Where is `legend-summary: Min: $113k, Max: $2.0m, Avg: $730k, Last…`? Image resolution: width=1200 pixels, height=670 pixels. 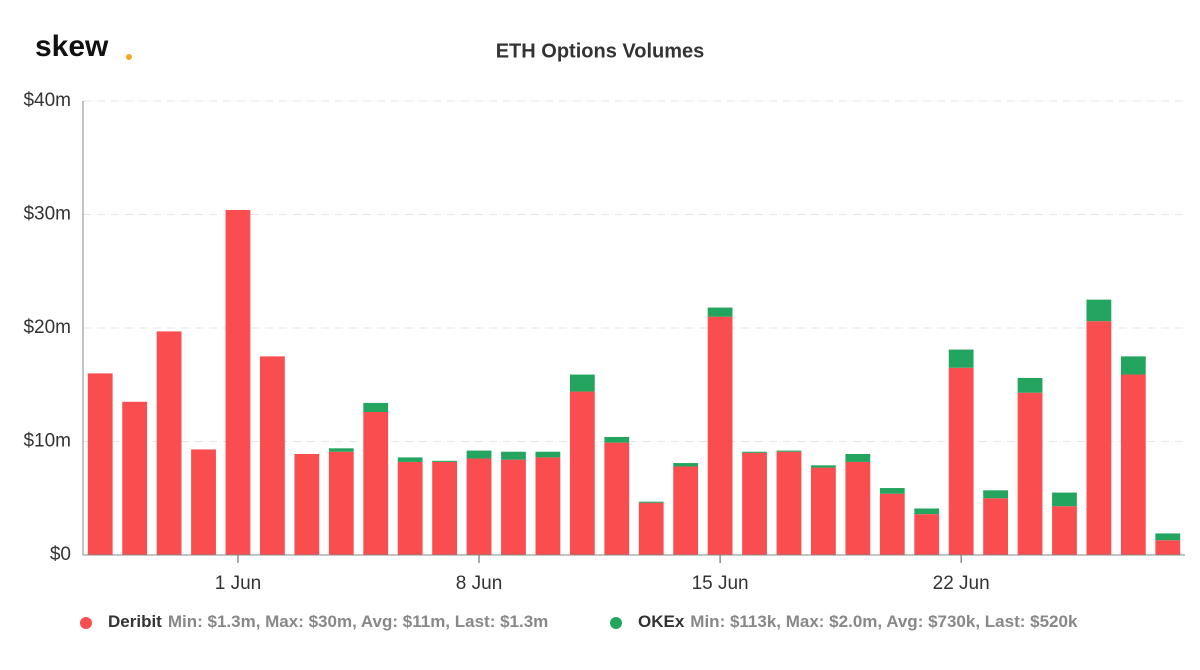
legend-summary: Min: $113k, Max: $2.0m, Avg: $730k, Last… is located at coordinates (884, 621).